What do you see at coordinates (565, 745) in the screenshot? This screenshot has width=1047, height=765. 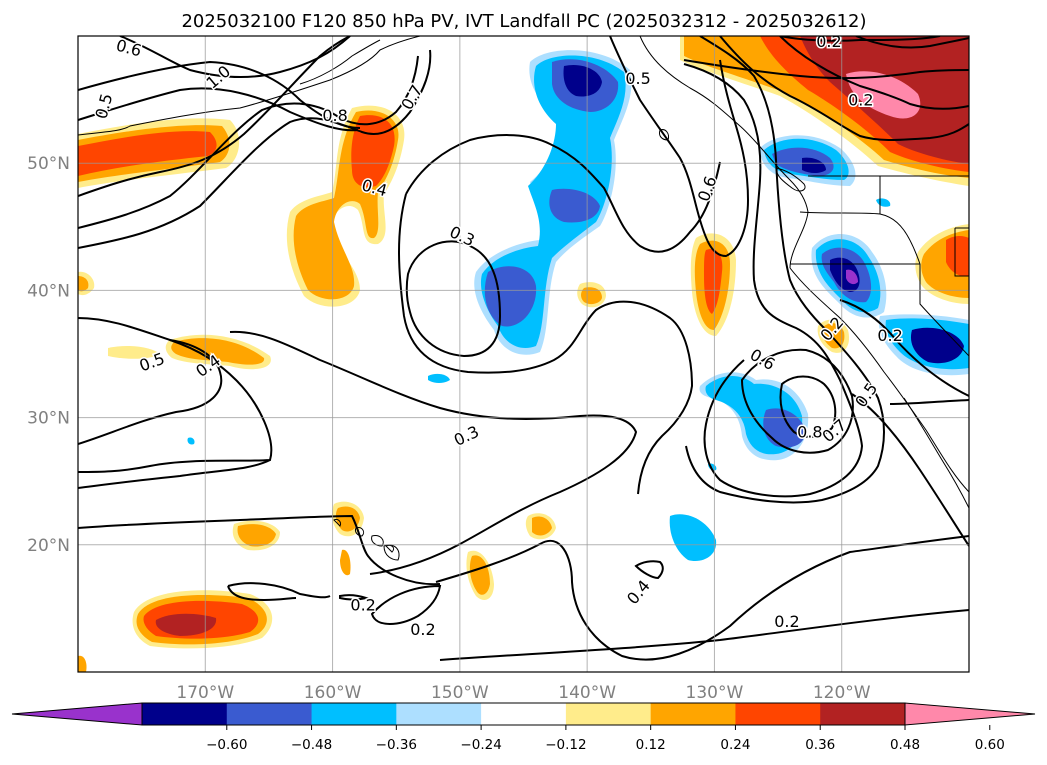 I see `colorbar-tick-label: −0.12` at bounding box center [565, 745].